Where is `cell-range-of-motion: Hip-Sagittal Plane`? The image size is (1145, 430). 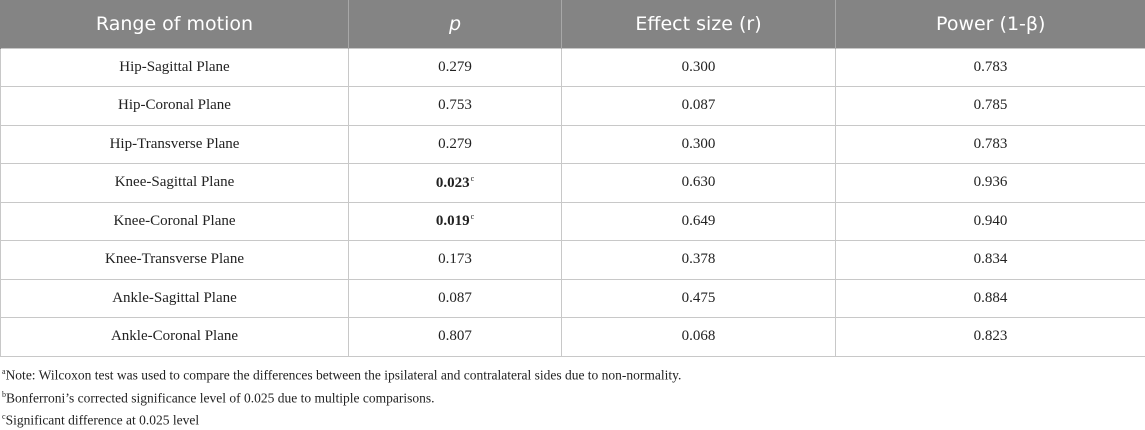 cell-range-of-motion: Hip-Sagittal Plane is located at coordinates (175, 67).